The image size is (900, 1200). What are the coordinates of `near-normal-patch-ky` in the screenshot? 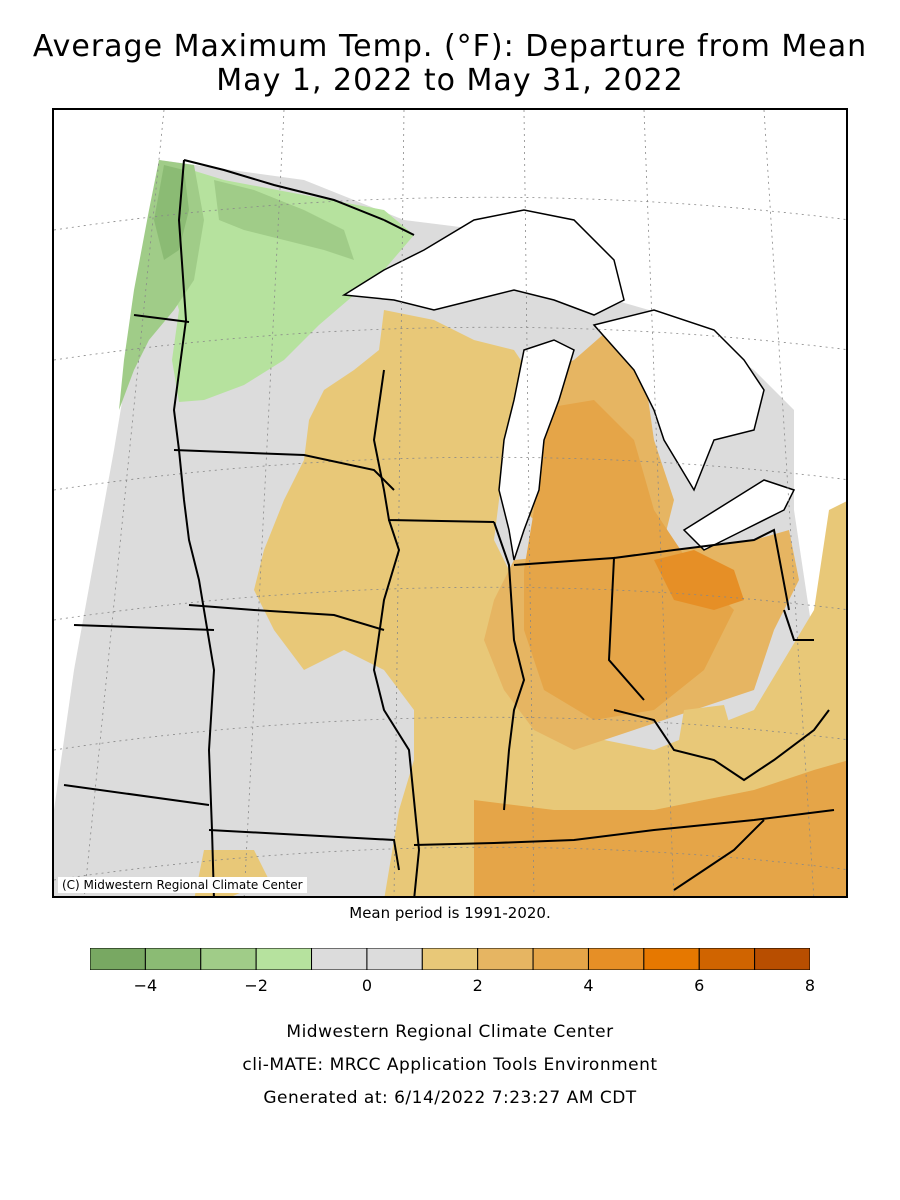 It's located at (706, 732).